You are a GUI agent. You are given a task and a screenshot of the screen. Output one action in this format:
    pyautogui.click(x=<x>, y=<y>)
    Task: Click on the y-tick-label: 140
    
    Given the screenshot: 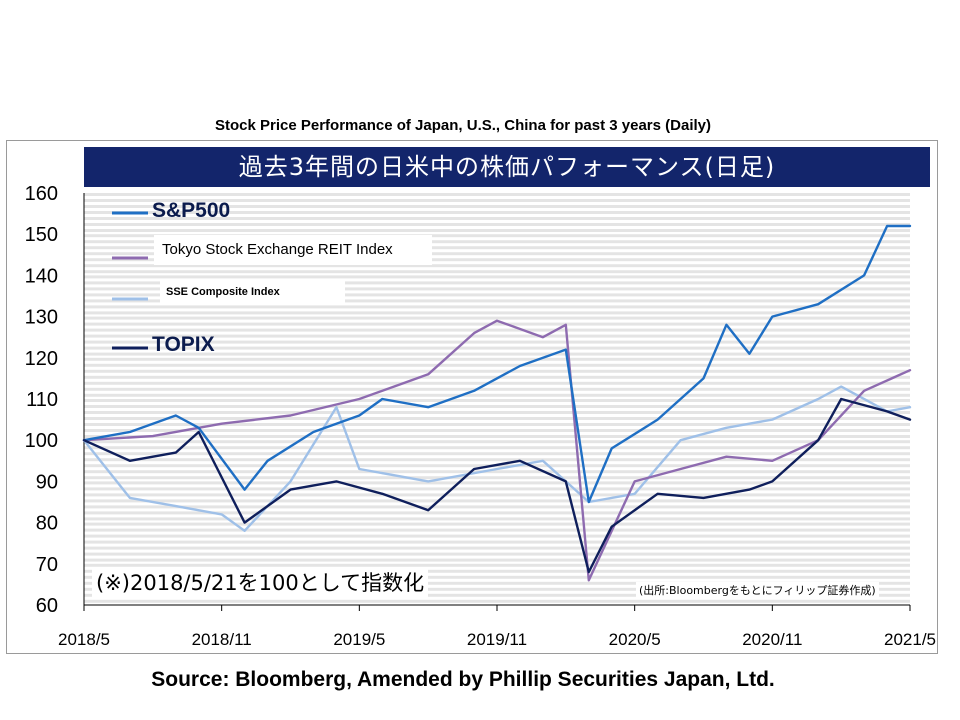 What is the action you would take?
    pyautogui.click(x=41, y=276)
    